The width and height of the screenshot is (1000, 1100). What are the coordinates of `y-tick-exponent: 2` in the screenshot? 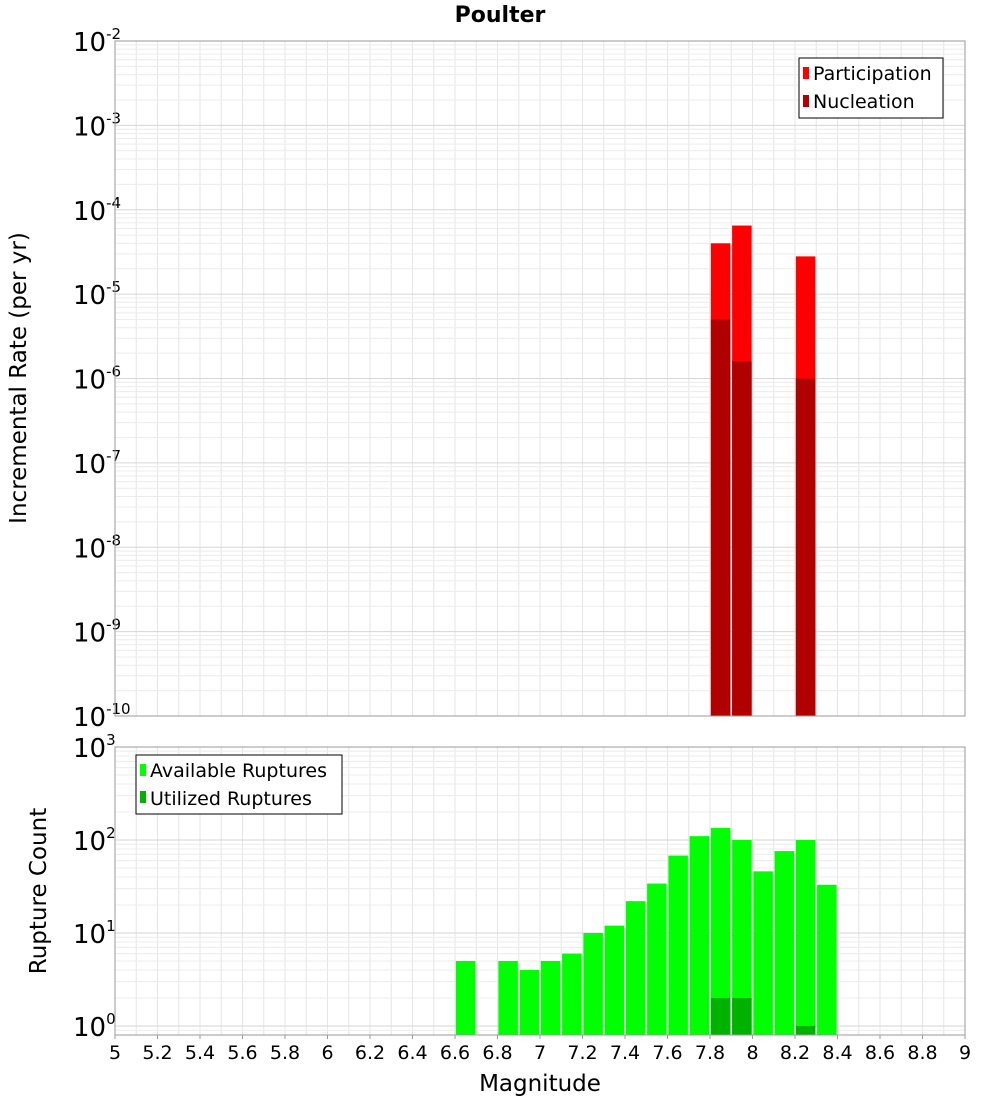 It's located at (111, 833).